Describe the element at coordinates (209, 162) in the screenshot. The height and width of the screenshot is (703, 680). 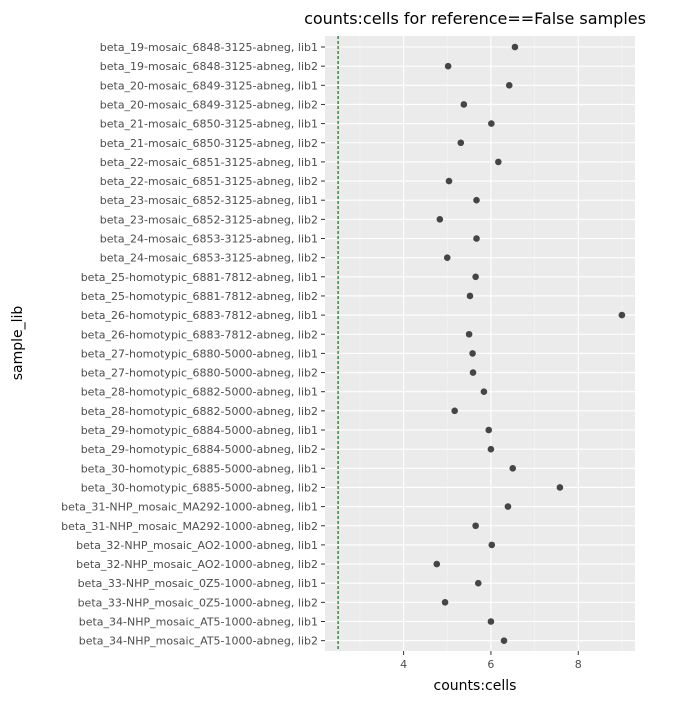
I see `y-tick-label: beta_22-mosaic_6851-3125-abneg, lib1` at that location.